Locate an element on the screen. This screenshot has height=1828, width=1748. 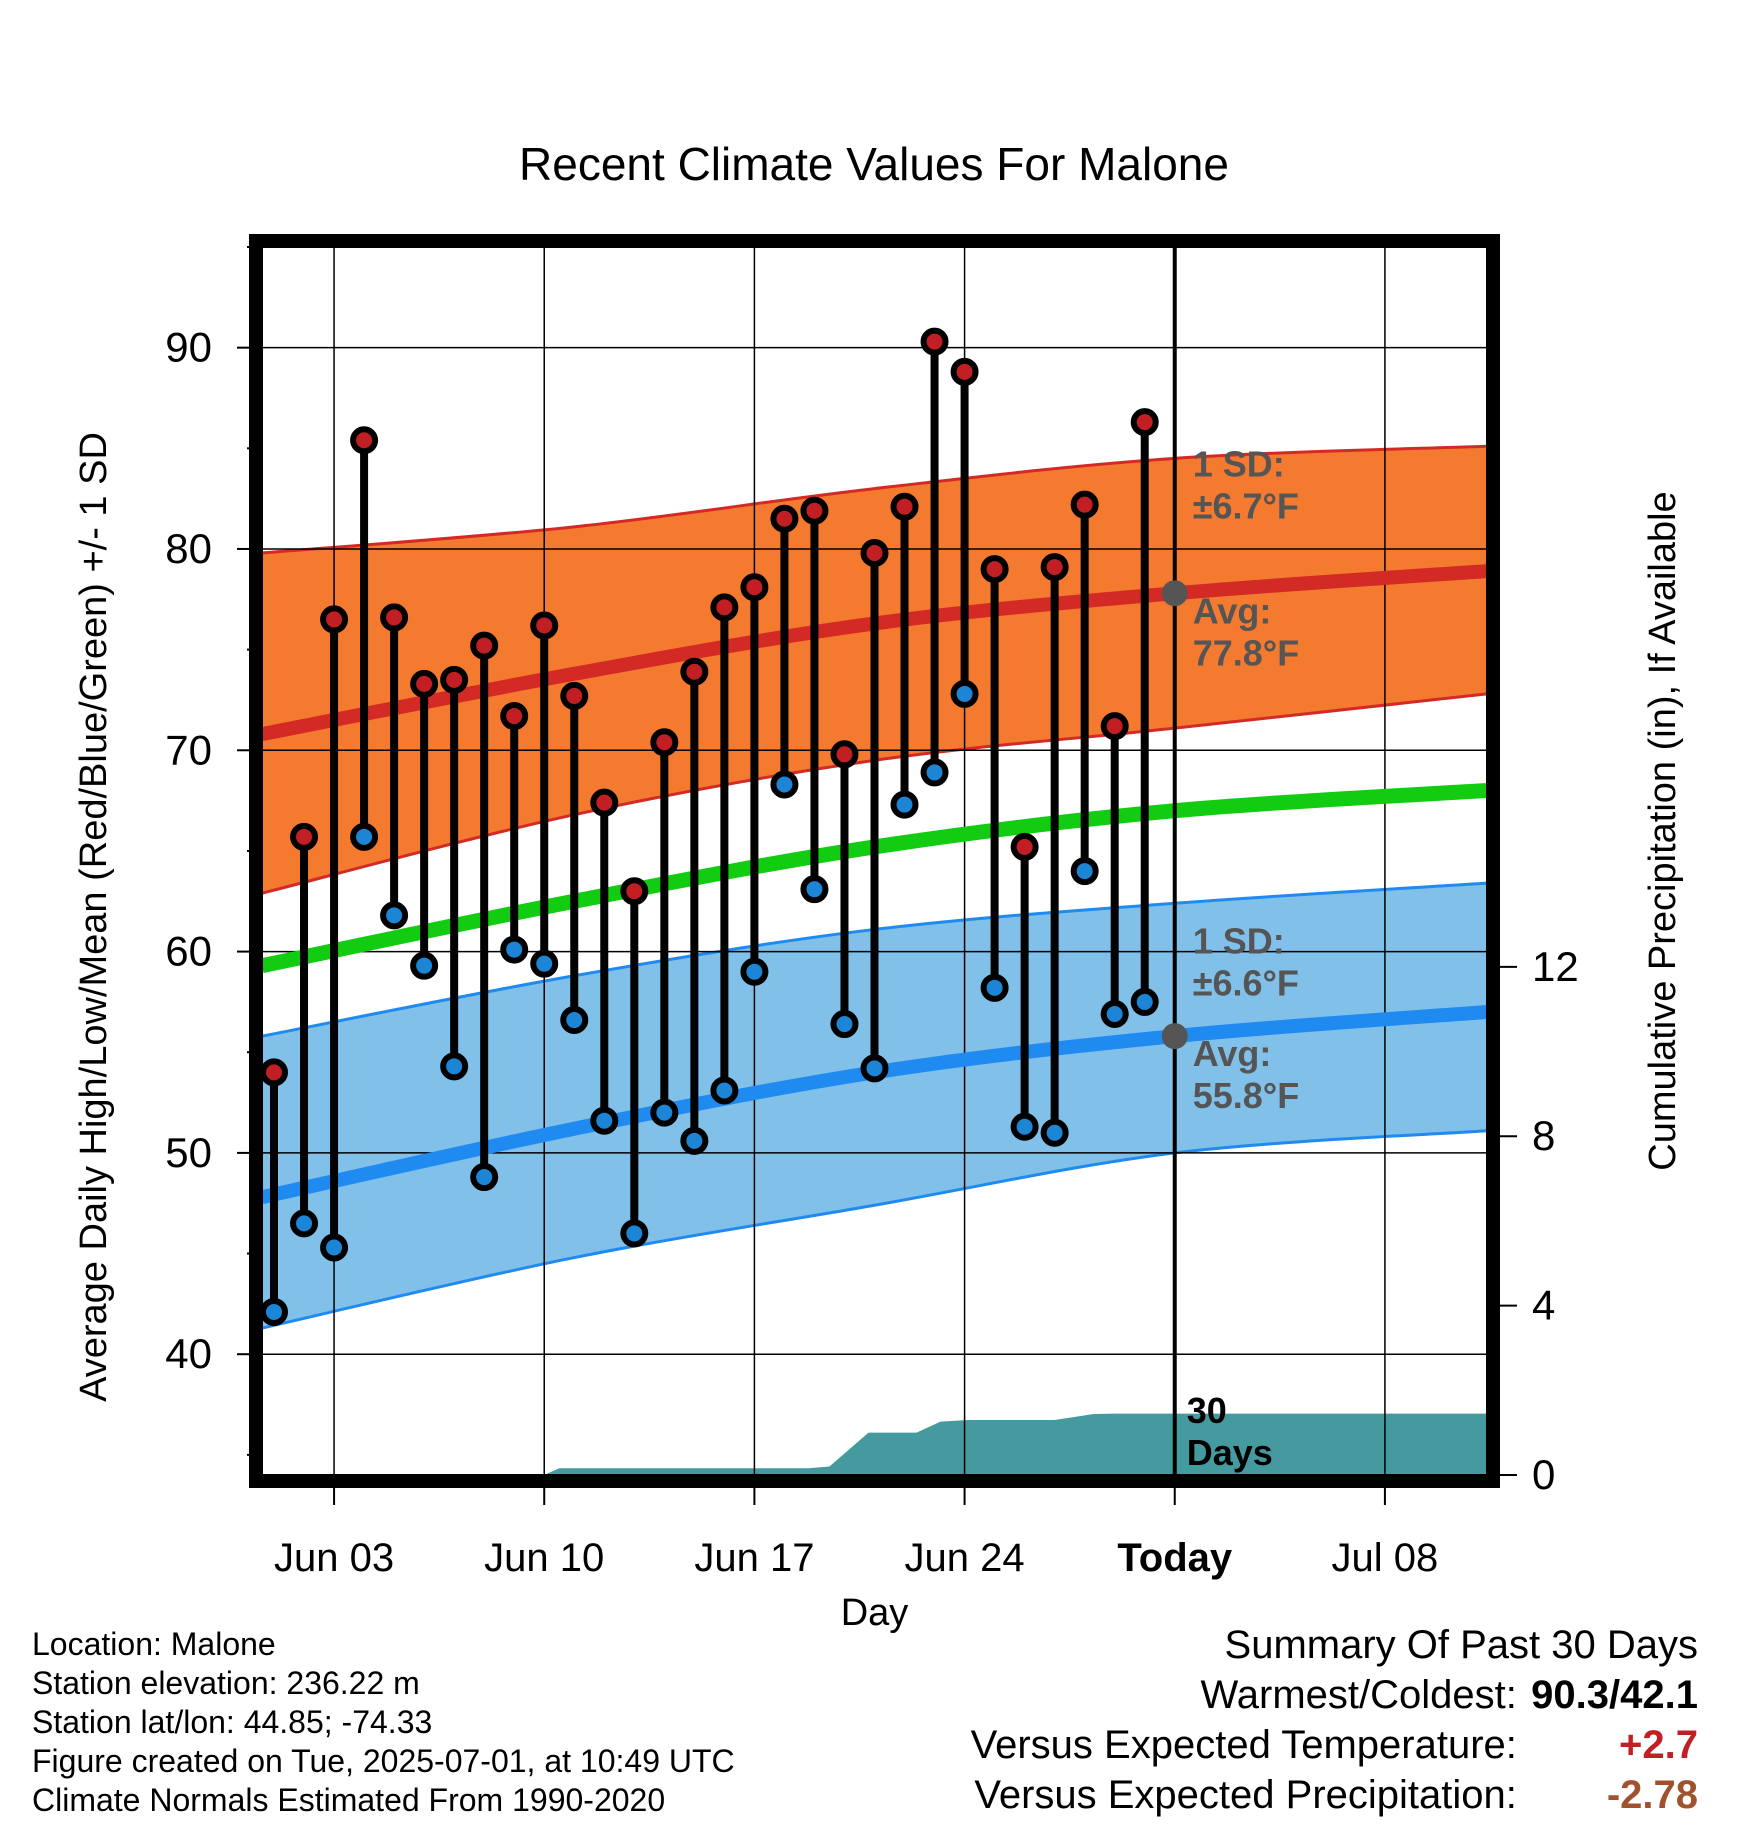
high-sd-value: ±6.7°F is located at coordinates (1246, 505).